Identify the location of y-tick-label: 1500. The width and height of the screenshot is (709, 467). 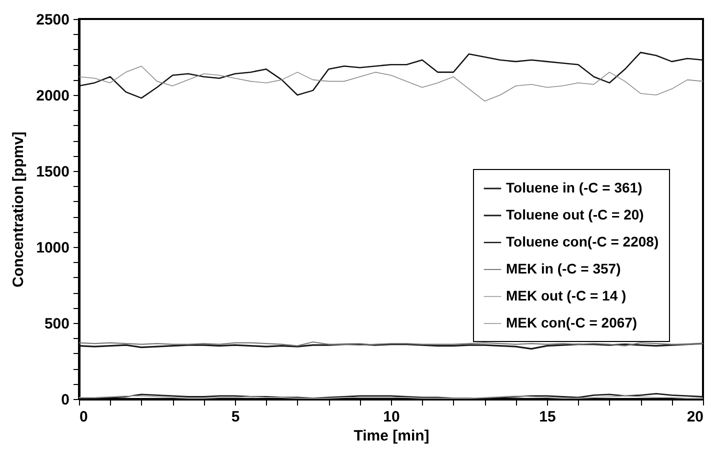
(53, 172).